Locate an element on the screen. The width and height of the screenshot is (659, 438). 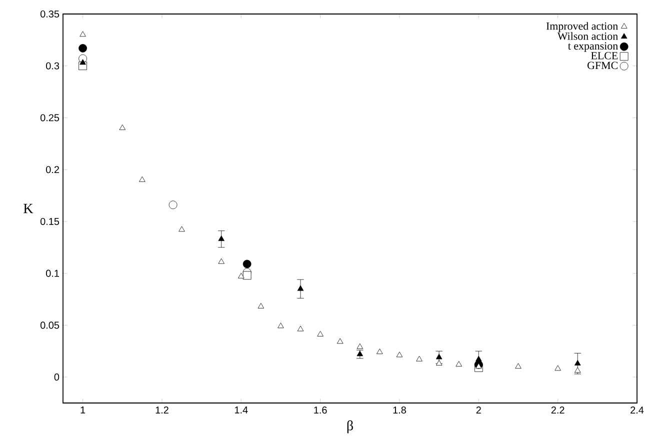
y-tick-label: 0.05 is located at coordinates (50, 325).